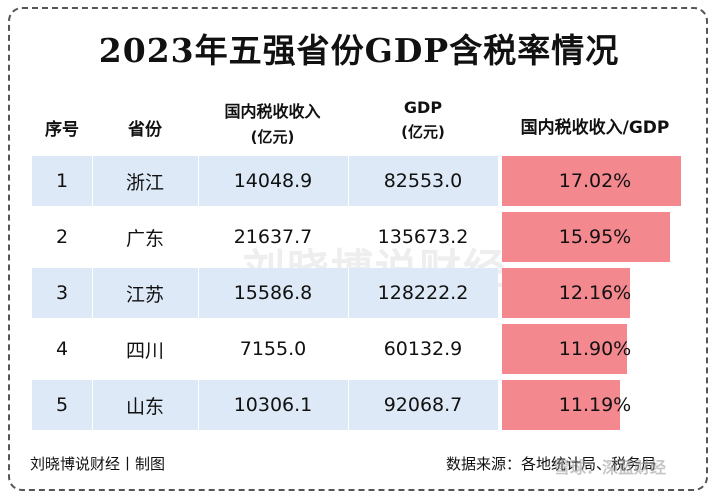  Describe the element at coordinates (423, 349) in the screenshot. I see `cell-gdp: 60132.9` at that location.